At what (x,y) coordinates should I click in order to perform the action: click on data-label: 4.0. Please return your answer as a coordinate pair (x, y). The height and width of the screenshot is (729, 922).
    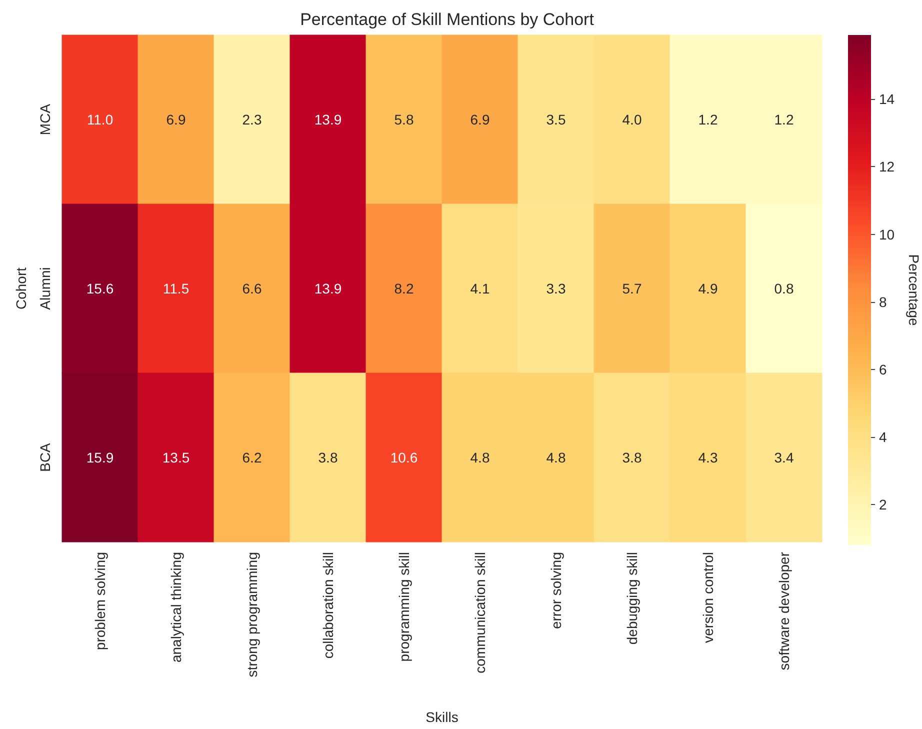
    Looking at the image, I should click on (632, 120).